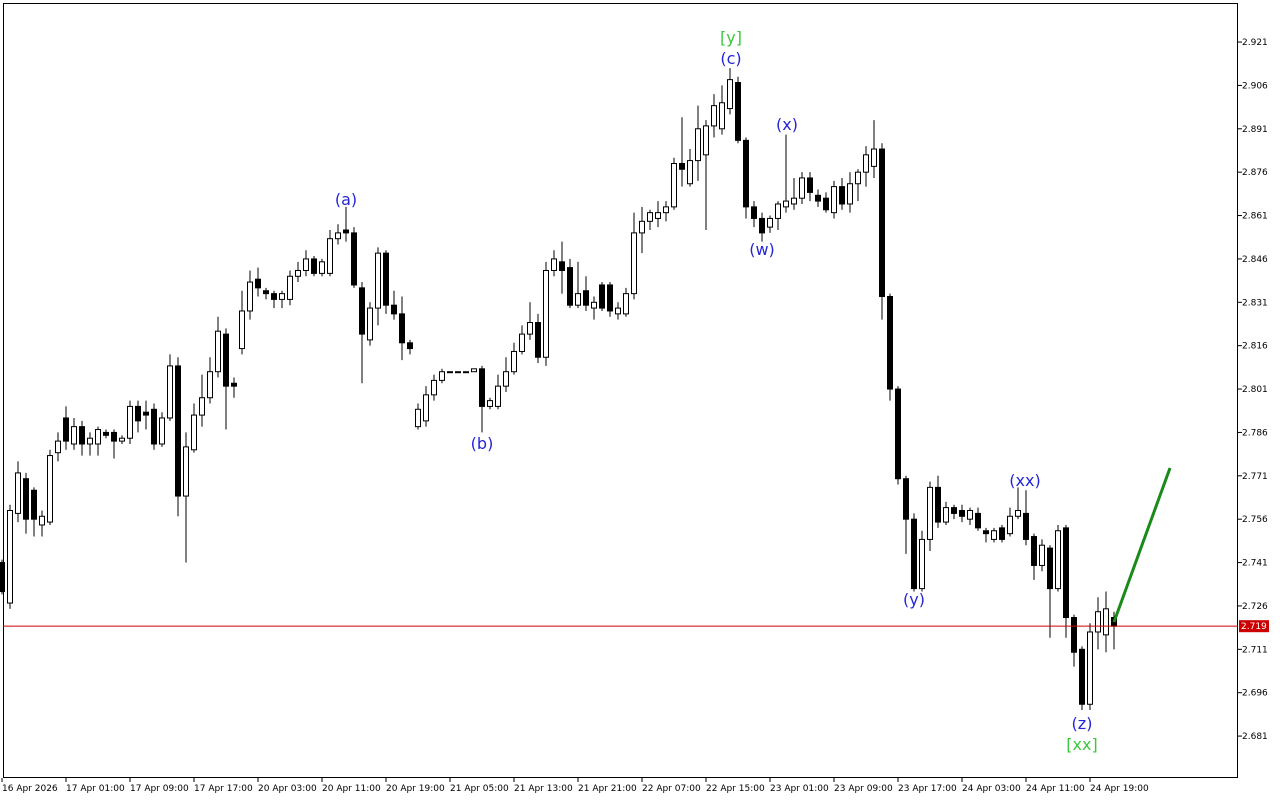 The height and width of the screenshot is (800, 1280). I want to click on x-tick-label: 21 Apr 13:00, so click(543, 789).